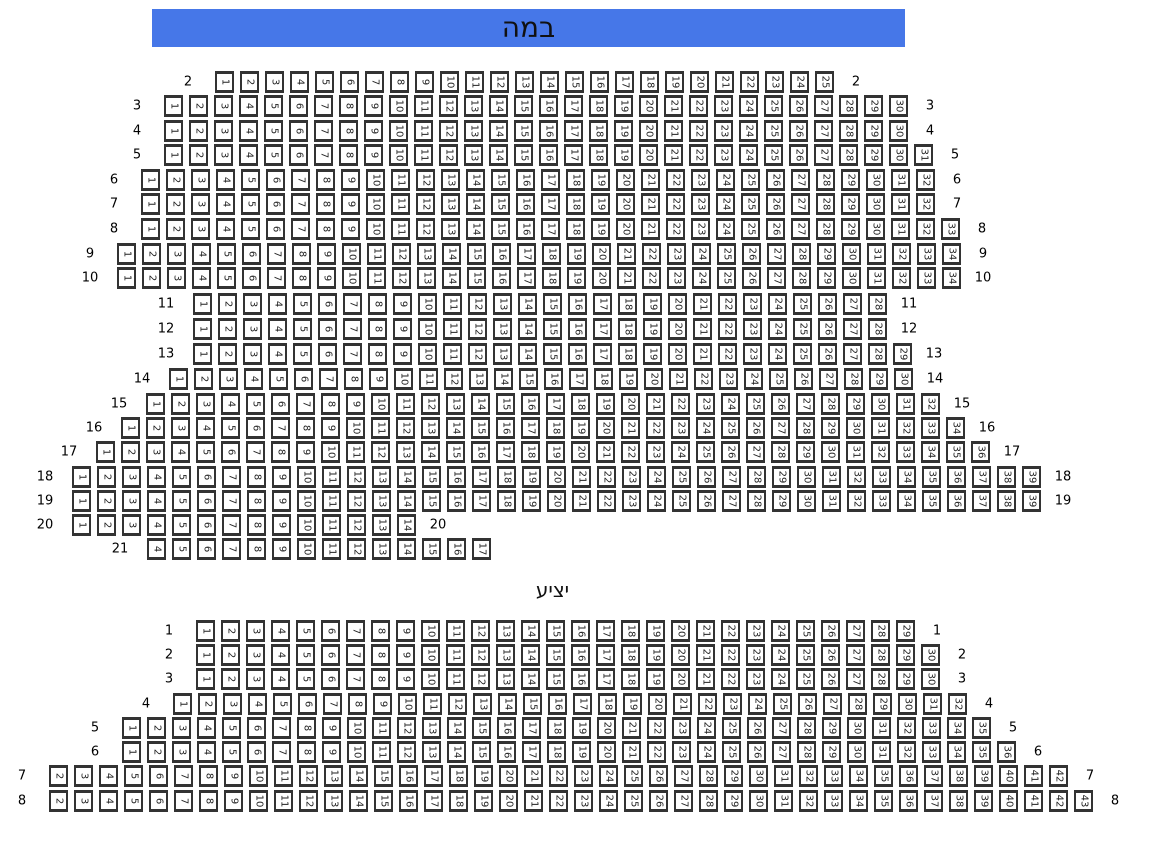  Describe the element at coordinates (877, 354) in the screenshot. I see `seat: 28` at that location.